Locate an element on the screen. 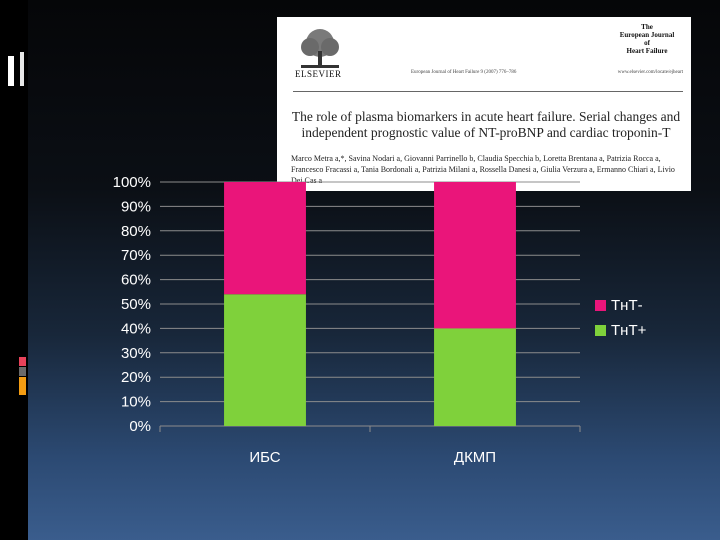  x-axis-category-labels: ИБС ДКМП is located at coordinates (372, 457).